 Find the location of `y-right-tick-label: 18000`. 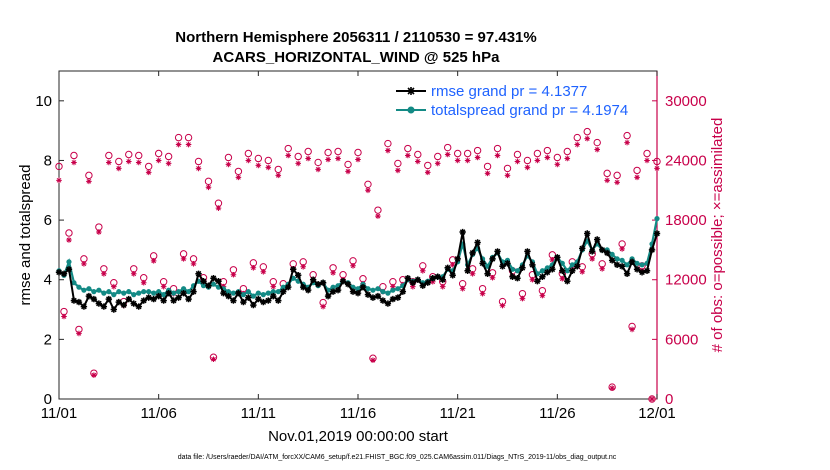

y-right-tick-label: 18000 is located at coordinates (686, 220).